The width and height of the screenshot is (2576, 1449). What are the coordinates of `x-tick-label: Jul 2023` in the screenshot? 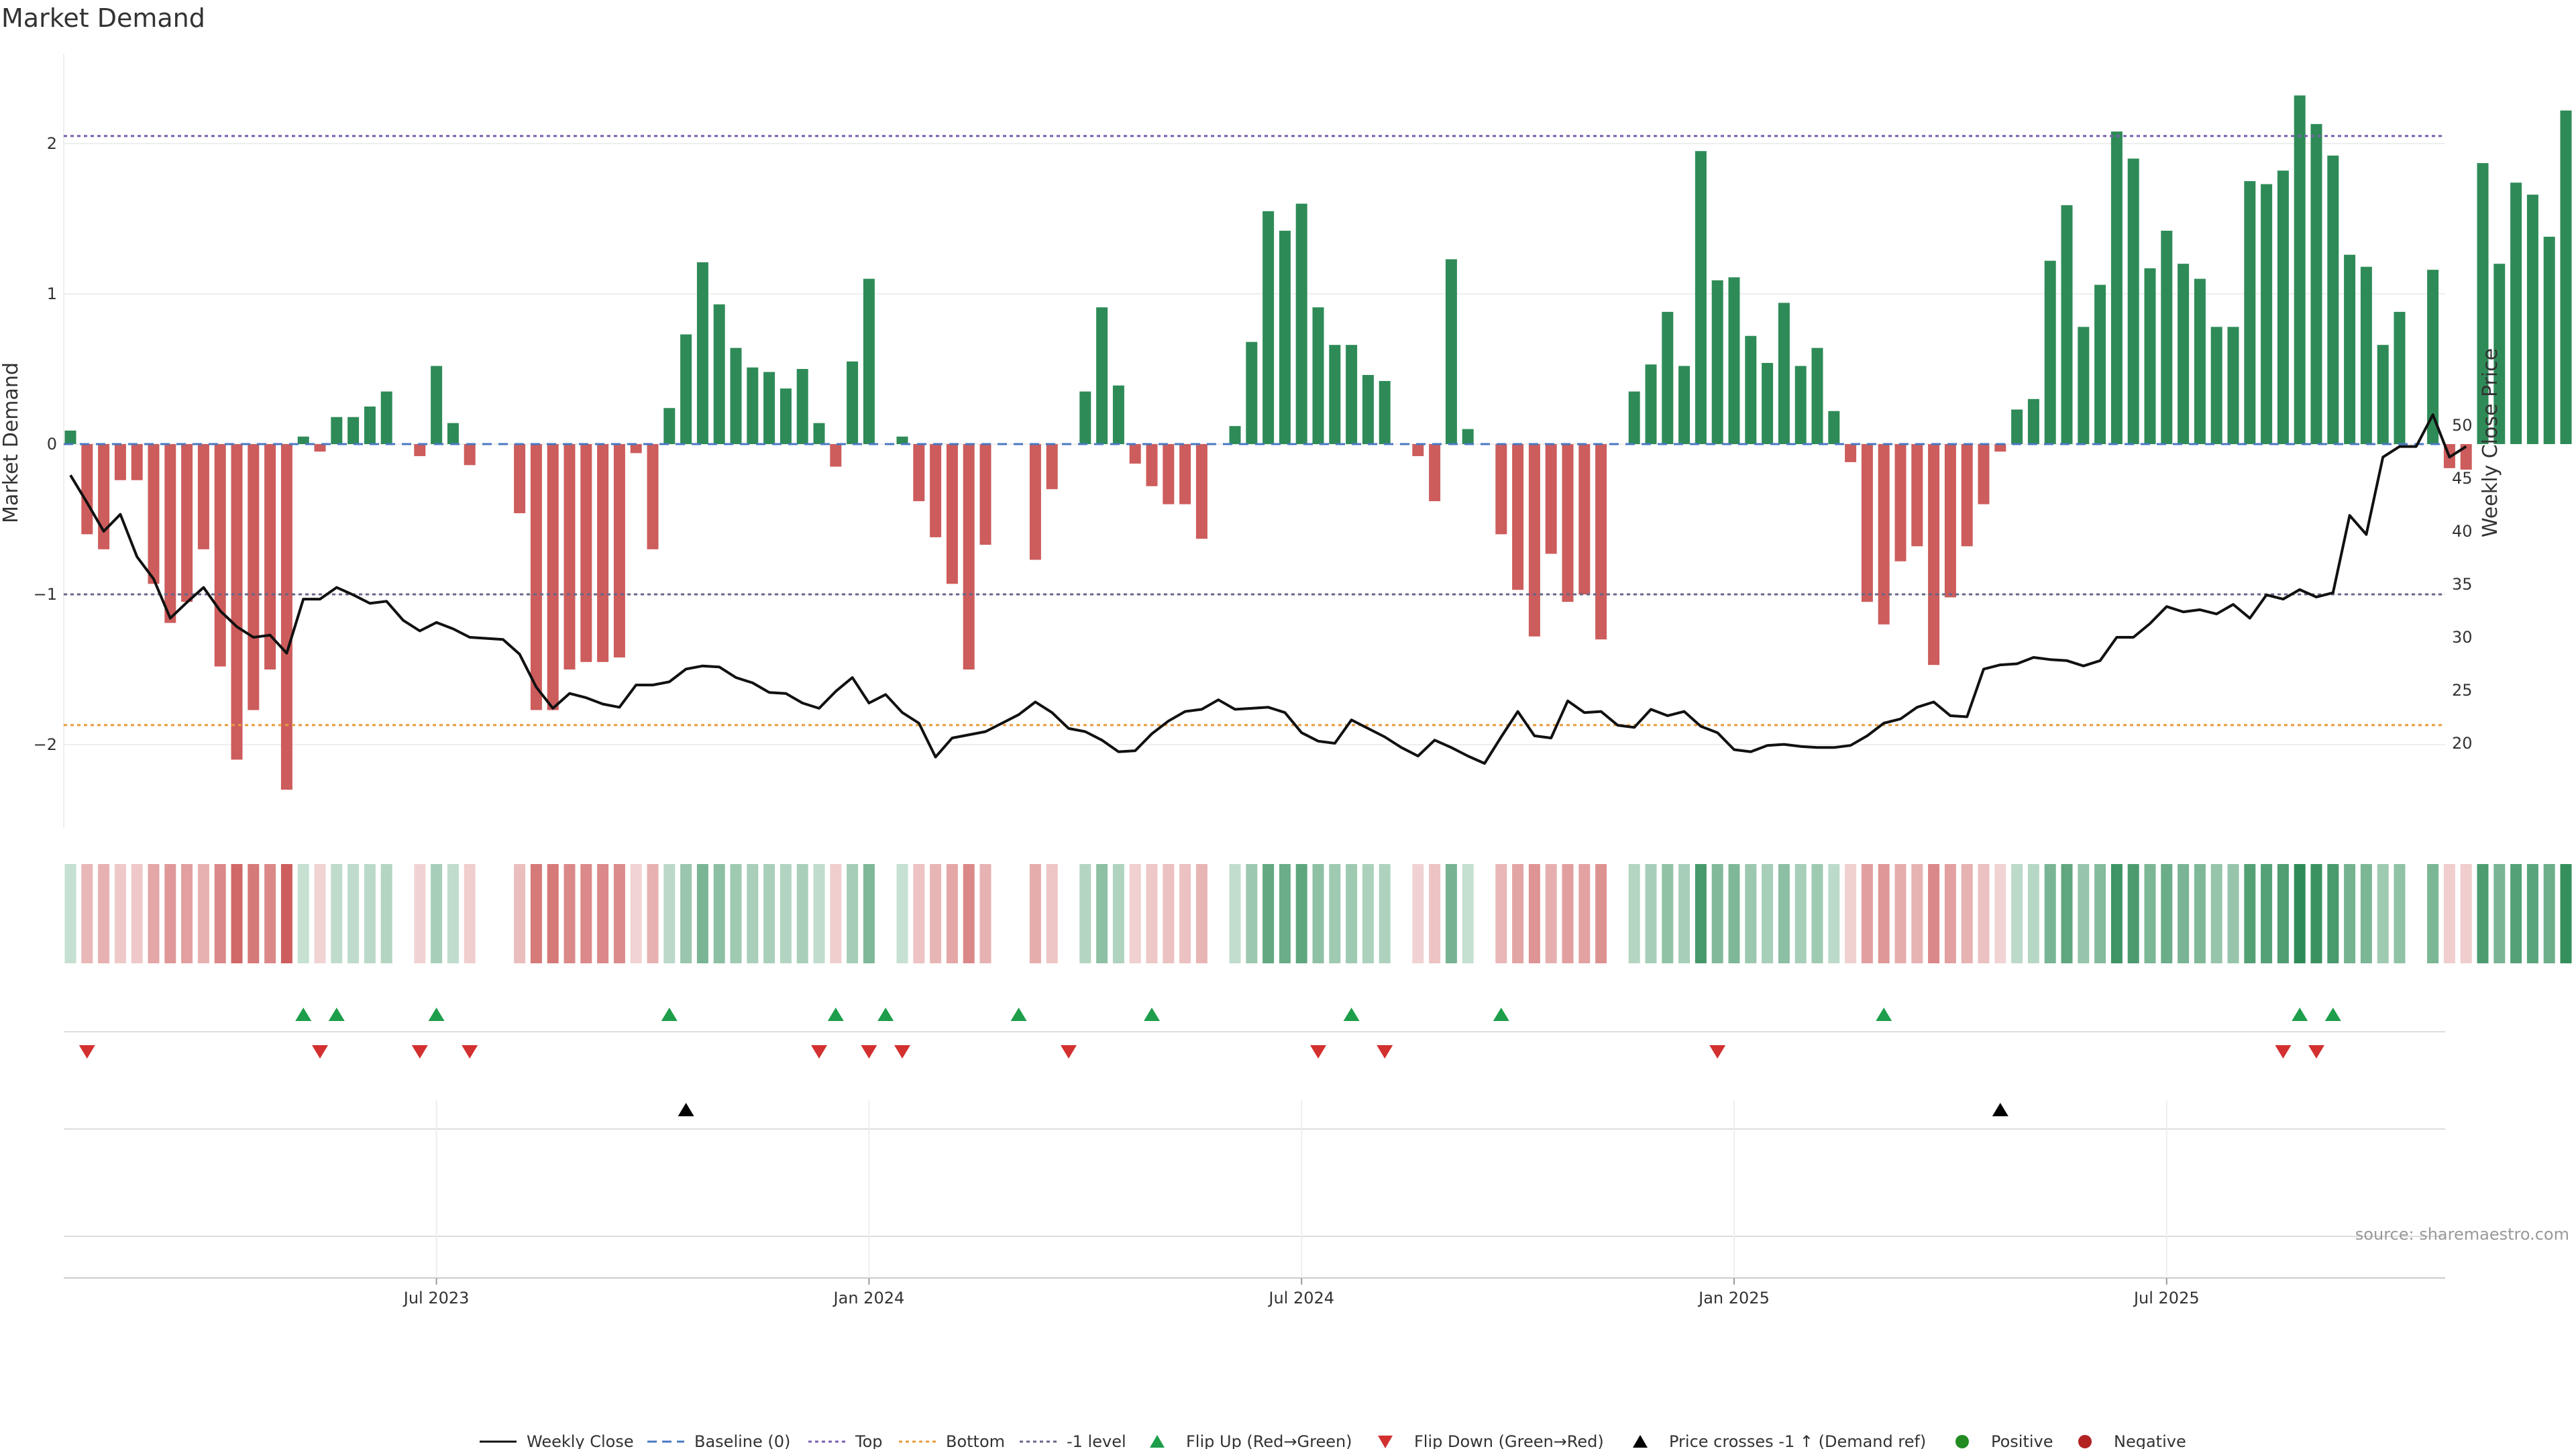 It's located at (436, 1298).